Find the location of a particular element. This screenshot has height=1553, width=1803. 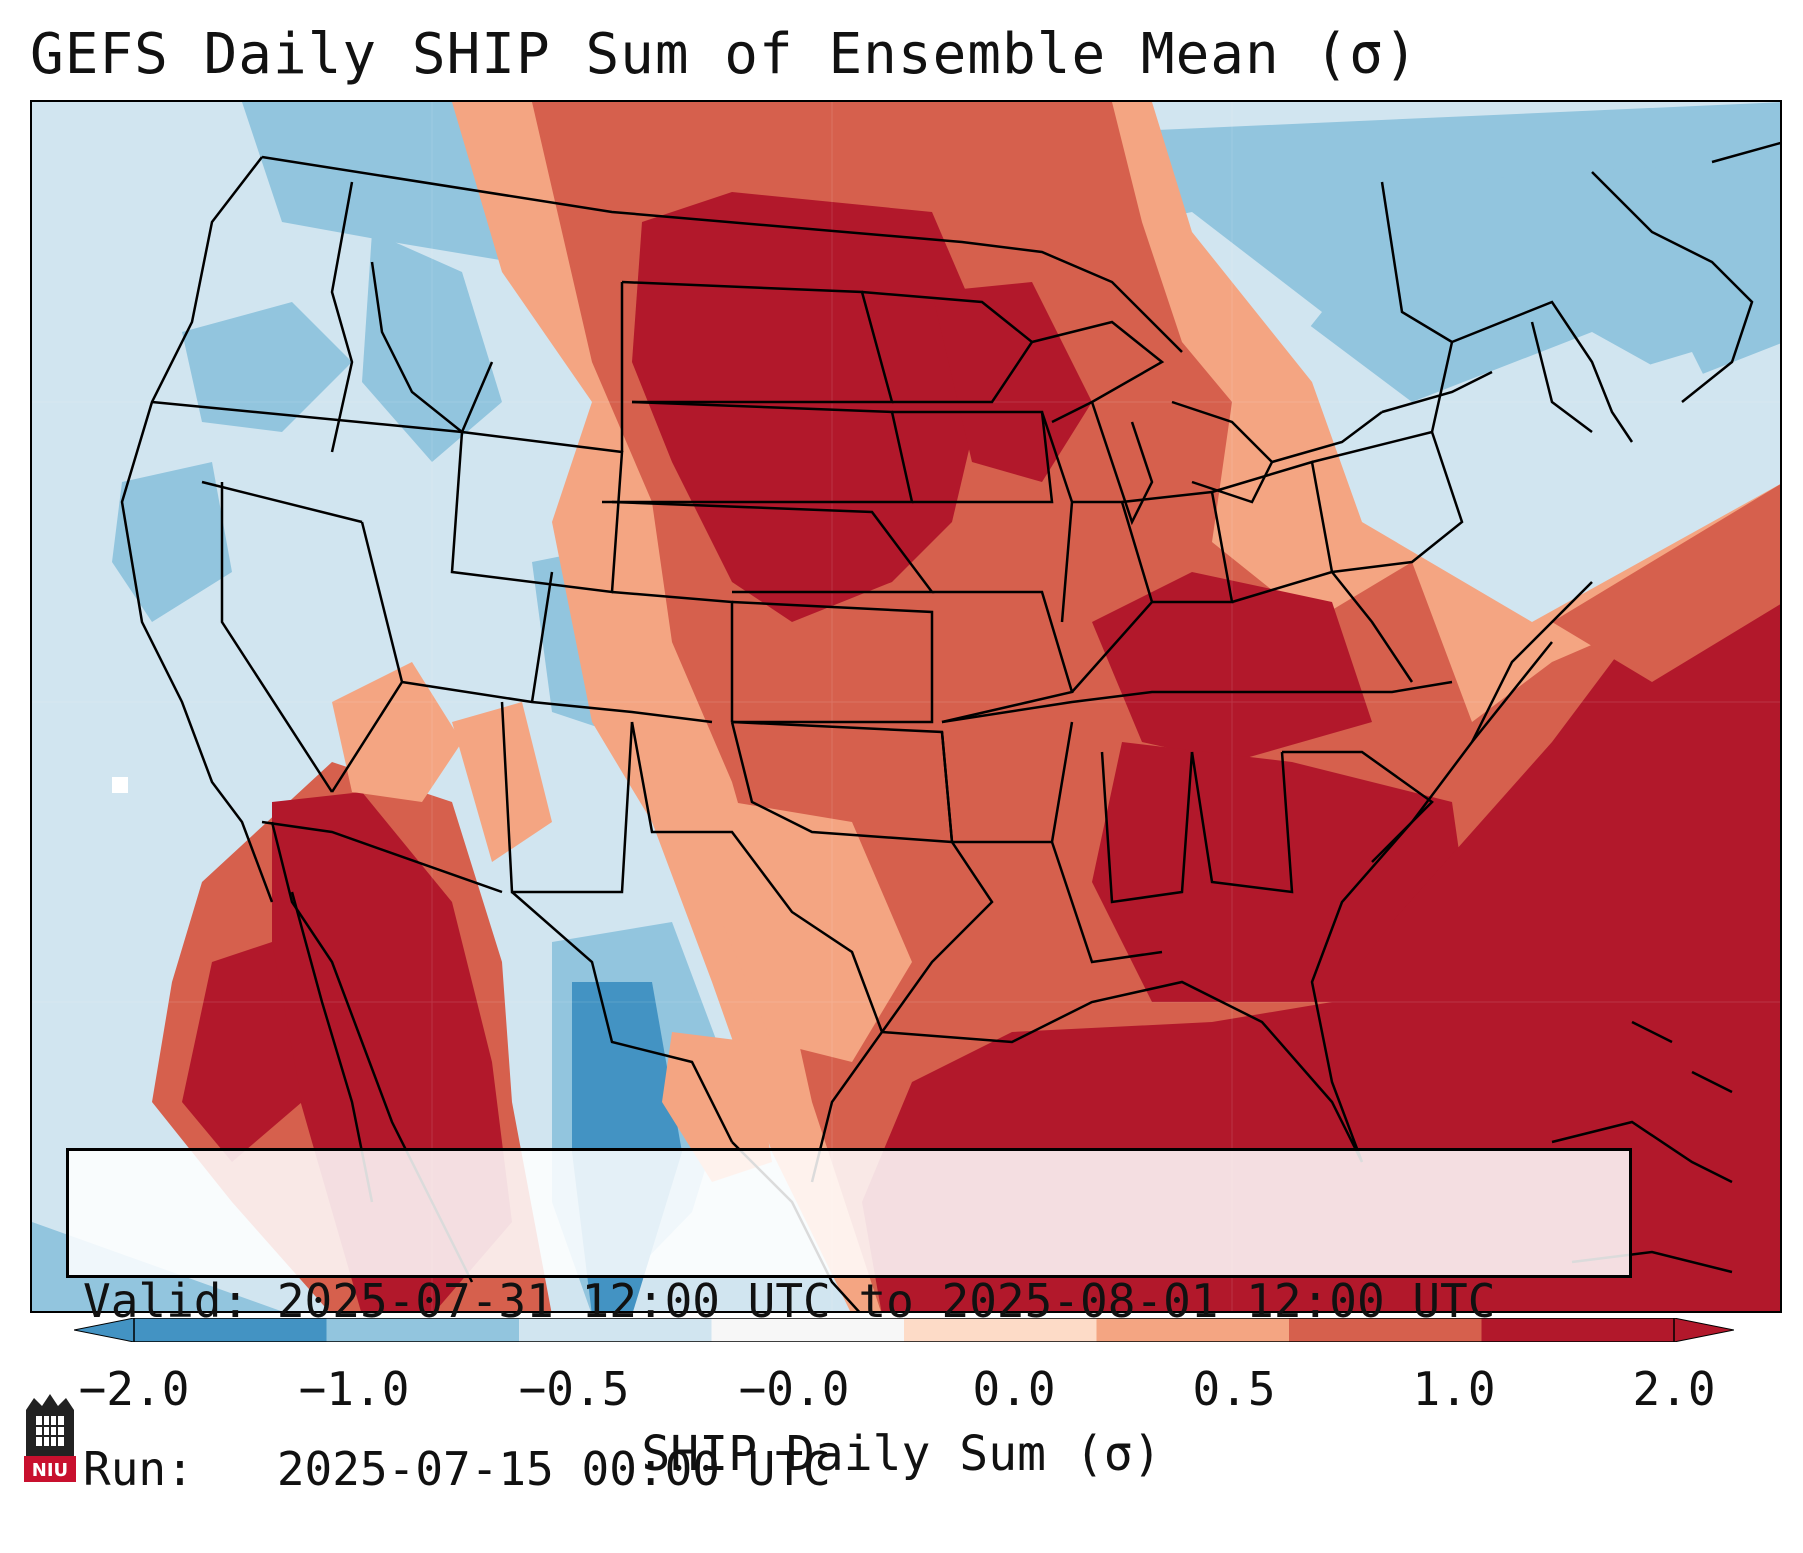

chart-title: GEFS Daily SHIP Sum of Ensemble Mean (σ) is located at coordinates (724, 54).